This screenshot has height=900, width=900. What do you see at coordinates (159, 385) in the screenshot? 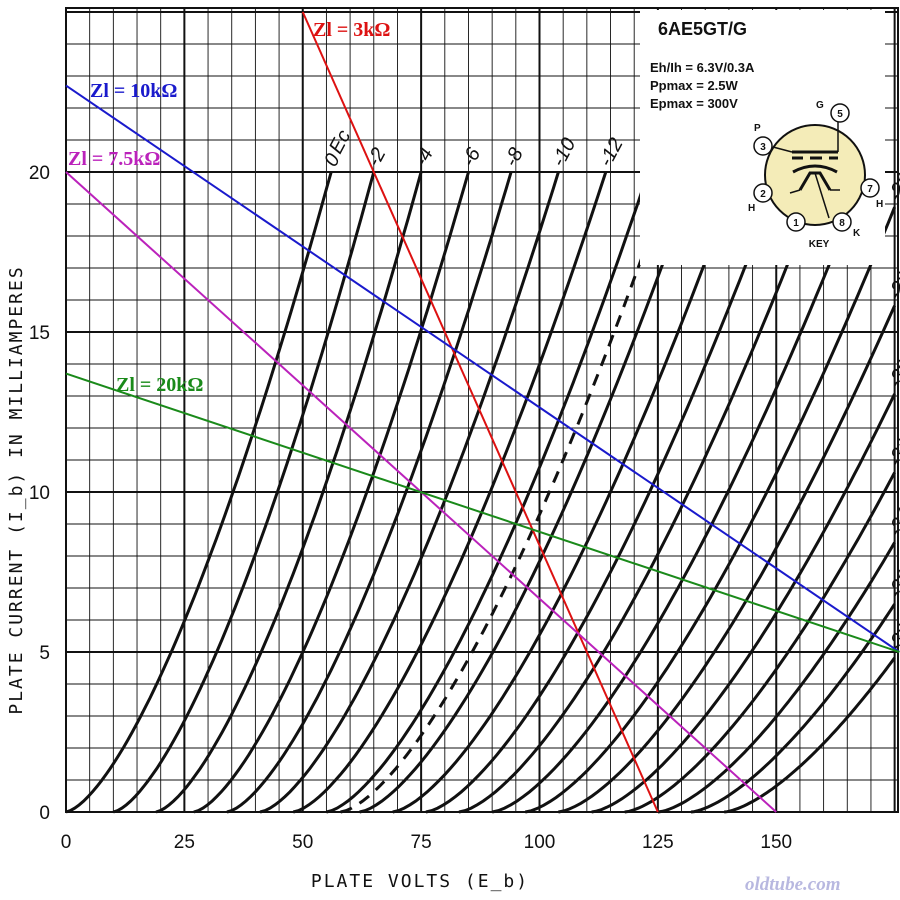
I see `load-line-label: Zl = 20kΩ` at bounding box center [159, 385].